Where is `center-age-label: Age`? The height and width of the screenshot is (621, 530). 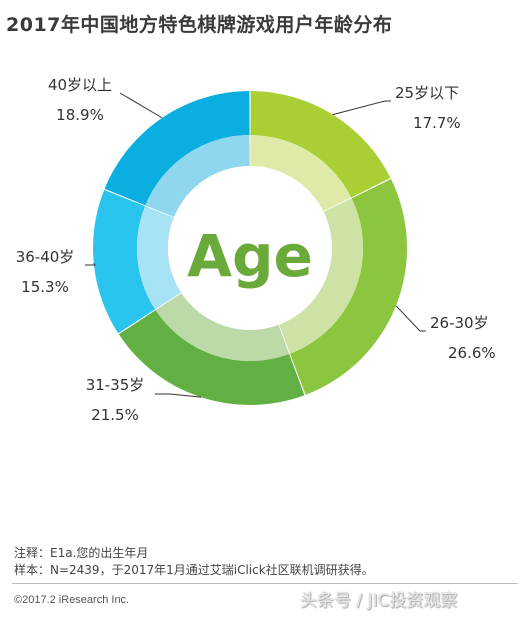
center-age-label: Age is located at coordinates (250, 256).